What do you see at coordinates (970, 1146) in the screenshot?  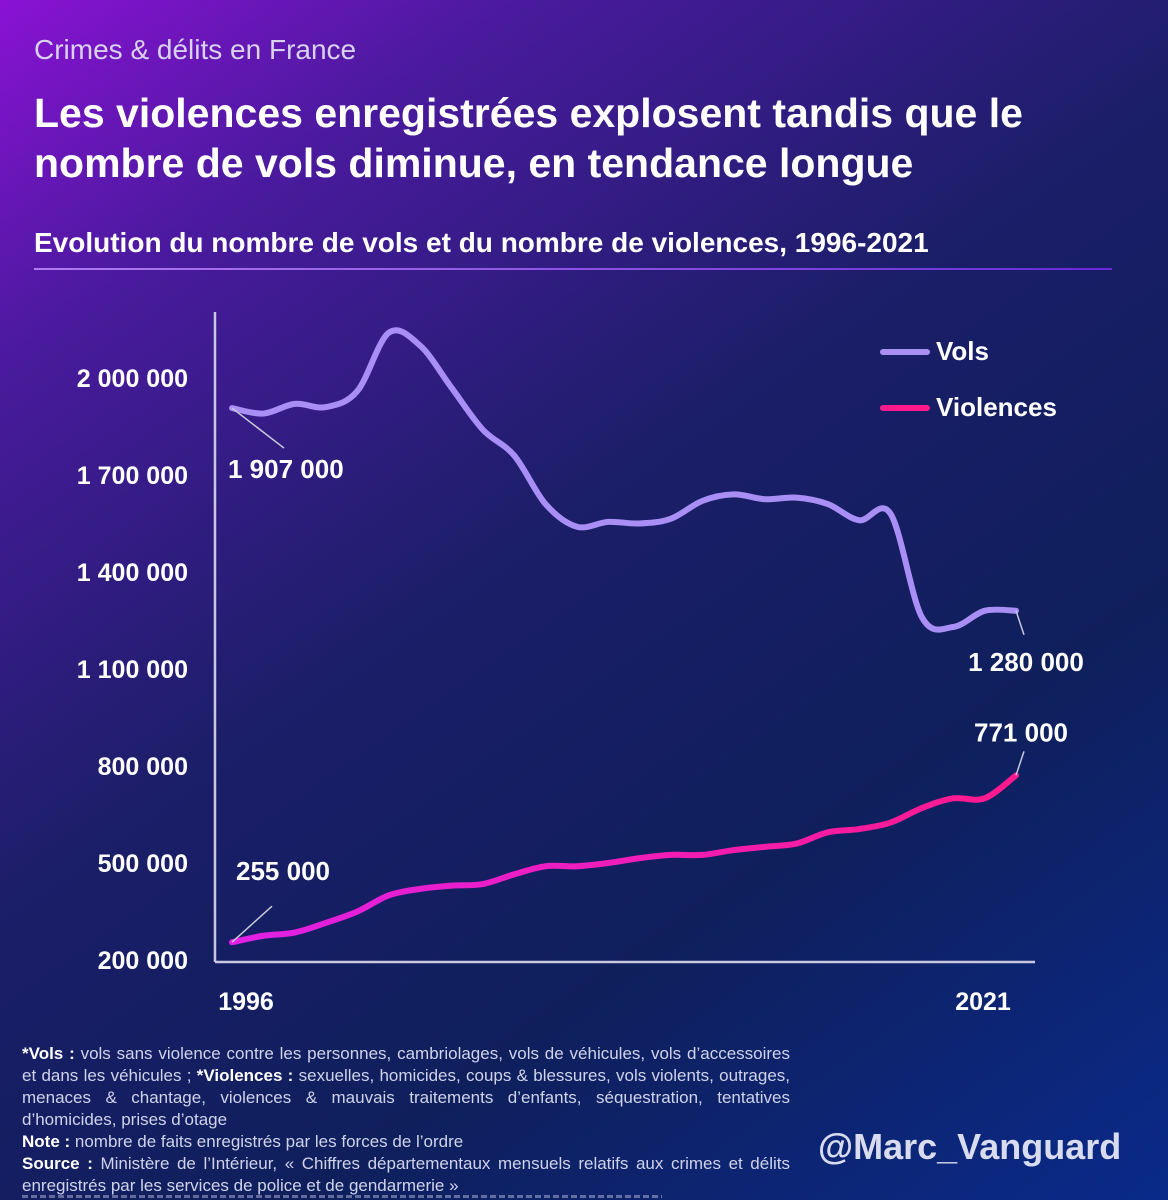 I see `author-handle: @Marc_Vanguard` at bounding box center [970, 1146].